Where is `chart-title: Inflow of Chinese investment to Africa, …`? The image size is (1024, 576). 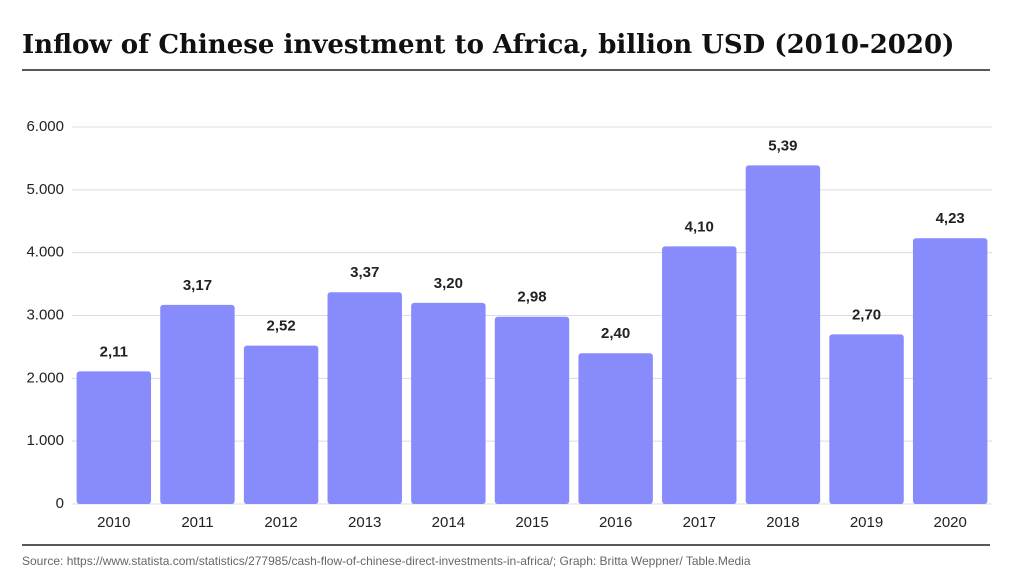 chart-title: Inflow of Chinese investment to Africa, … is located at coordinates (488, 45).